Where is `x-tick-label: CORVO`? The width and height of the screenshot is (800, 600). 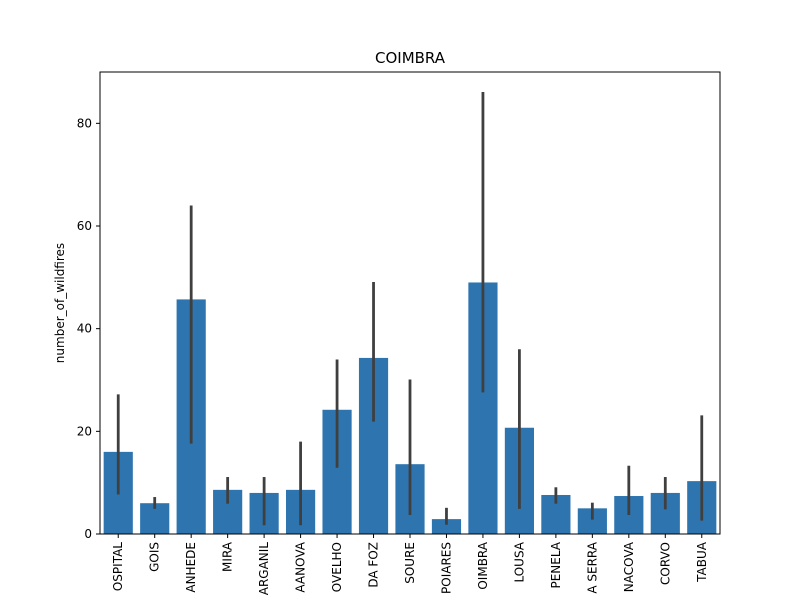
x-tick-label: CORVO is located at coordinates (665, 563).